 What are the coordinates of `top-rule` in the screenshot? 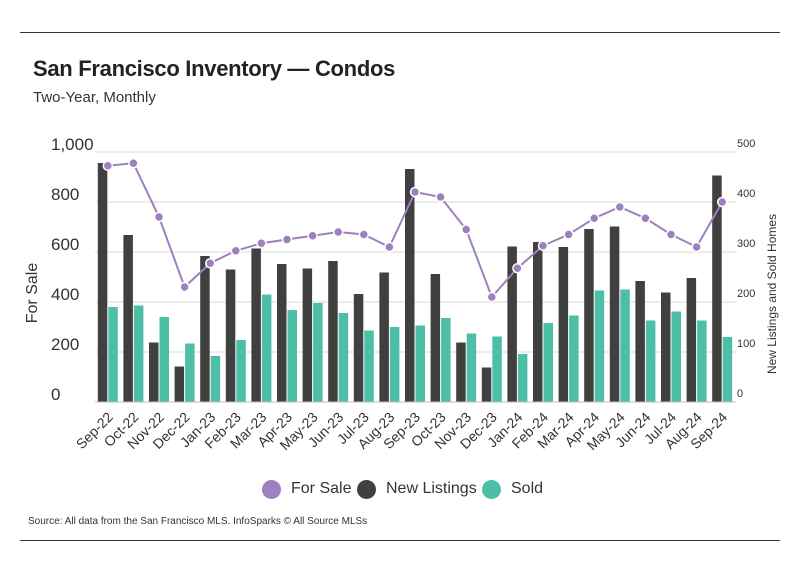 It's located at (400, 32).